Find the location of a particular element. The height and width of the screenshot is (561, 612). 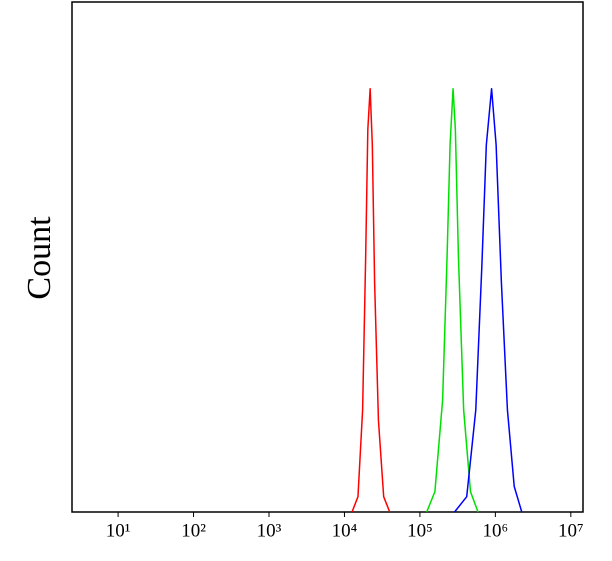

x-tick-label: 10⁷ is located at coordinates (571, 530).